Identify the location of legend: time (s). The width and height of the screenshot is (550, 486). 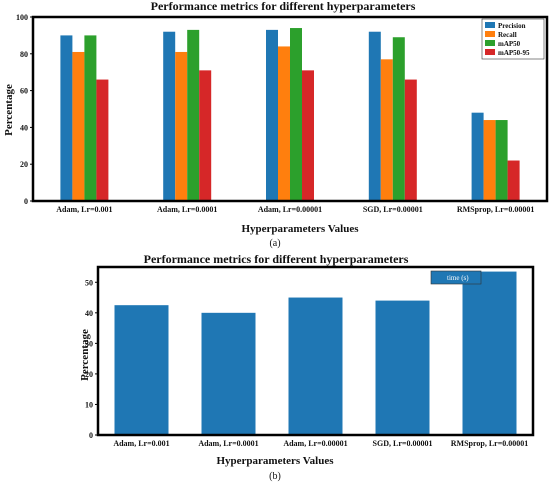
(456, 277).